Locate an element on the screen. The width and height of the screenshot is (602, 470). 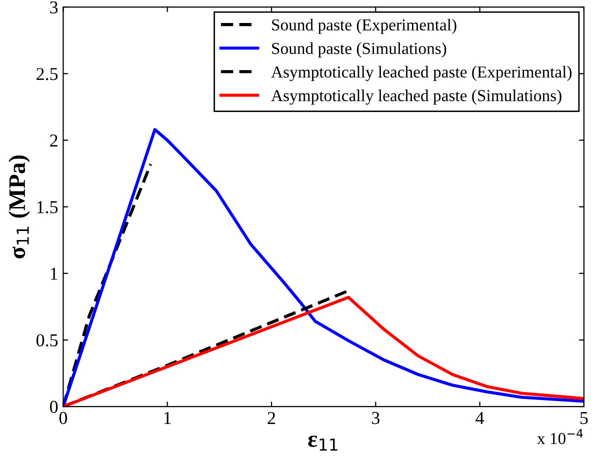
legend-label: Sound paste (Experimental) is located at coordinates (364, 26).